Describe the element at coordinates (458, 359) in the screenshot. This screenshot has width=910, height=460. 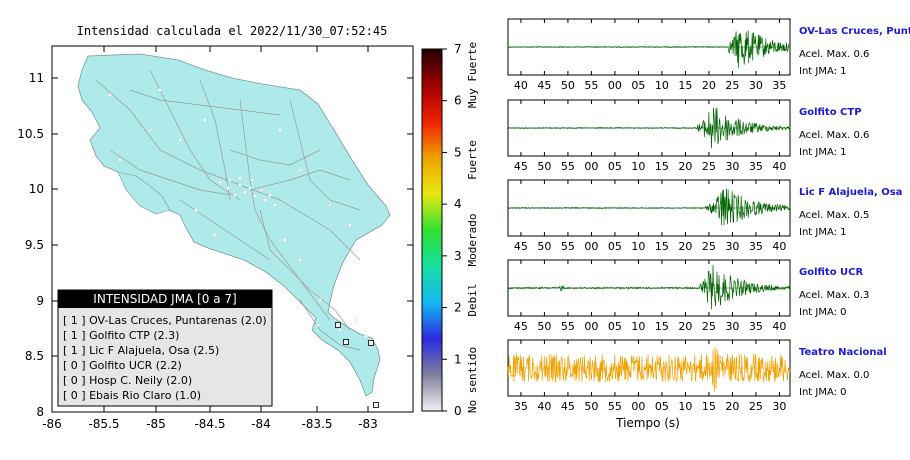
I see `colorbar-tick-label: 1` at that location.